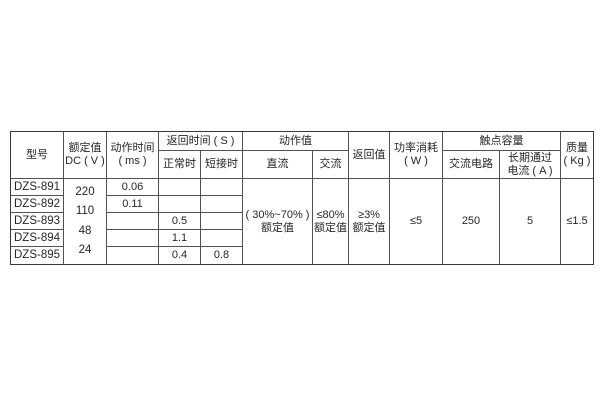  What do you see at coordinates (222, 238) in the screenshot?
I see `return-short-row4` at bounding box center [222, 238].